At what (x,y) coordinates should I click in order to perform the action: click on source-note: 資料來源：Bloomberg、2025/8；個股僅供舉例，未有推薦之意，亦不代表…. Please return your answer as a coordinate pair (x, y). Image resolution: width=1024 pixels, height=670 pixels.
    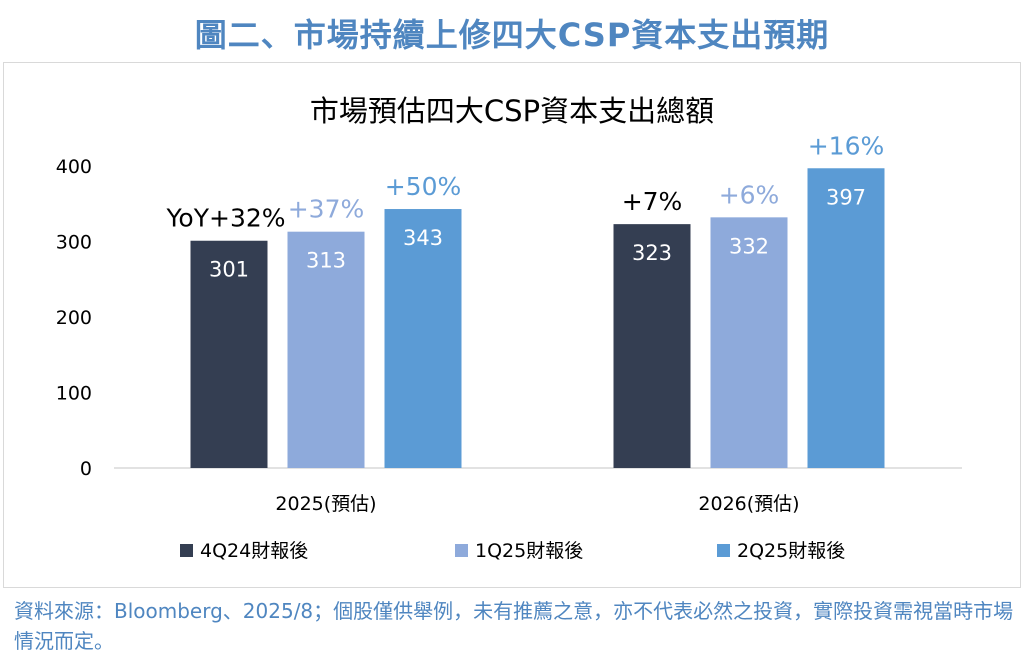
    Looking at the image, I should click on (514, 626).